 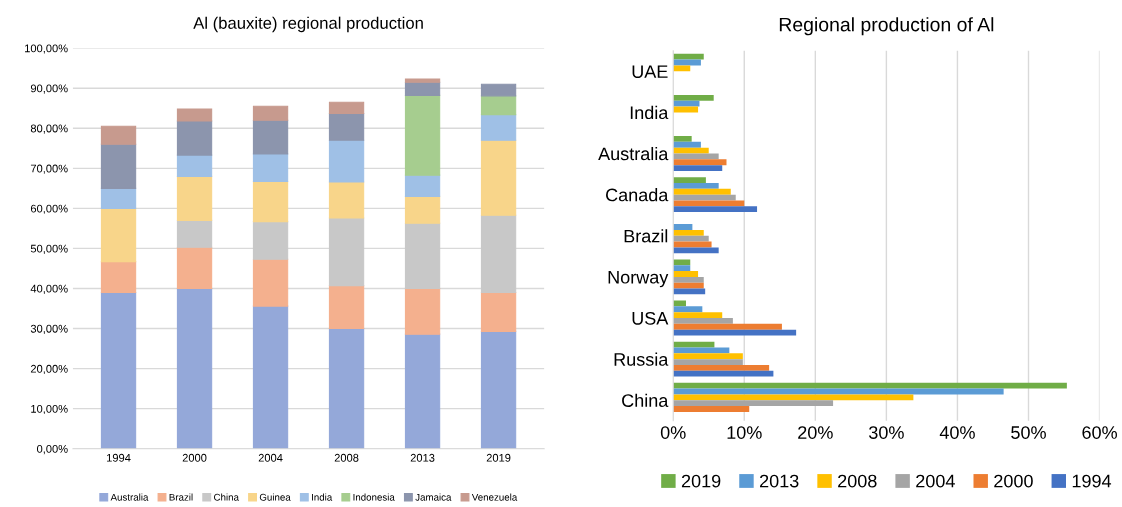 I want to click on y-tick-label: 100,00%, so click(x=46, y=49).